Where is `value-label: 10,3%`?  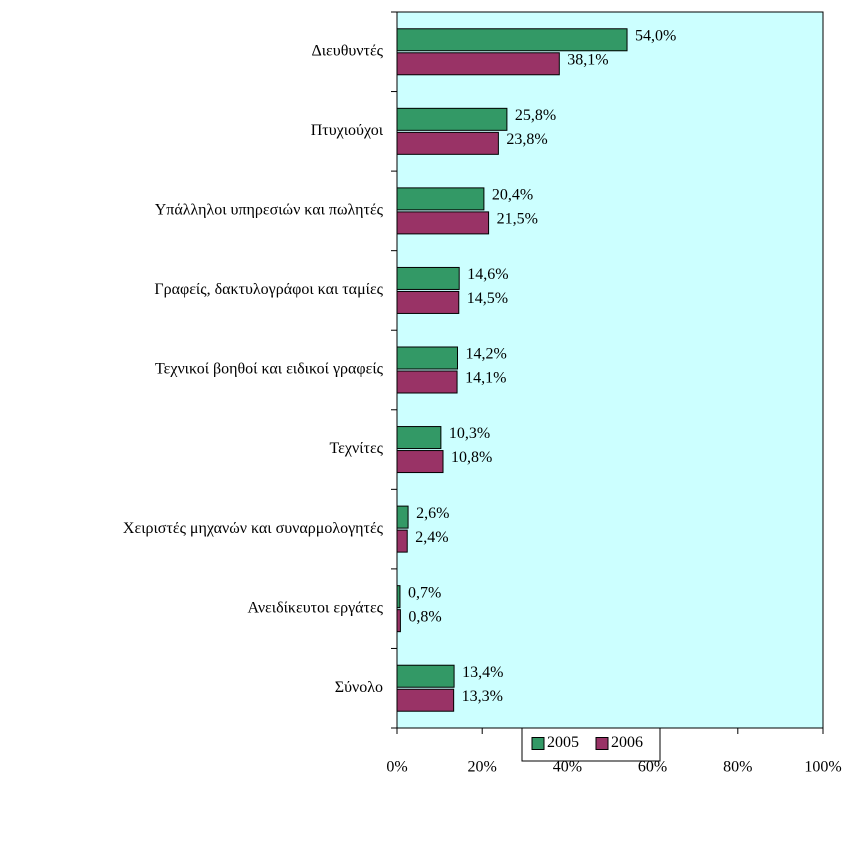 value-label: 10,3% is located at coordinates (469, 433).